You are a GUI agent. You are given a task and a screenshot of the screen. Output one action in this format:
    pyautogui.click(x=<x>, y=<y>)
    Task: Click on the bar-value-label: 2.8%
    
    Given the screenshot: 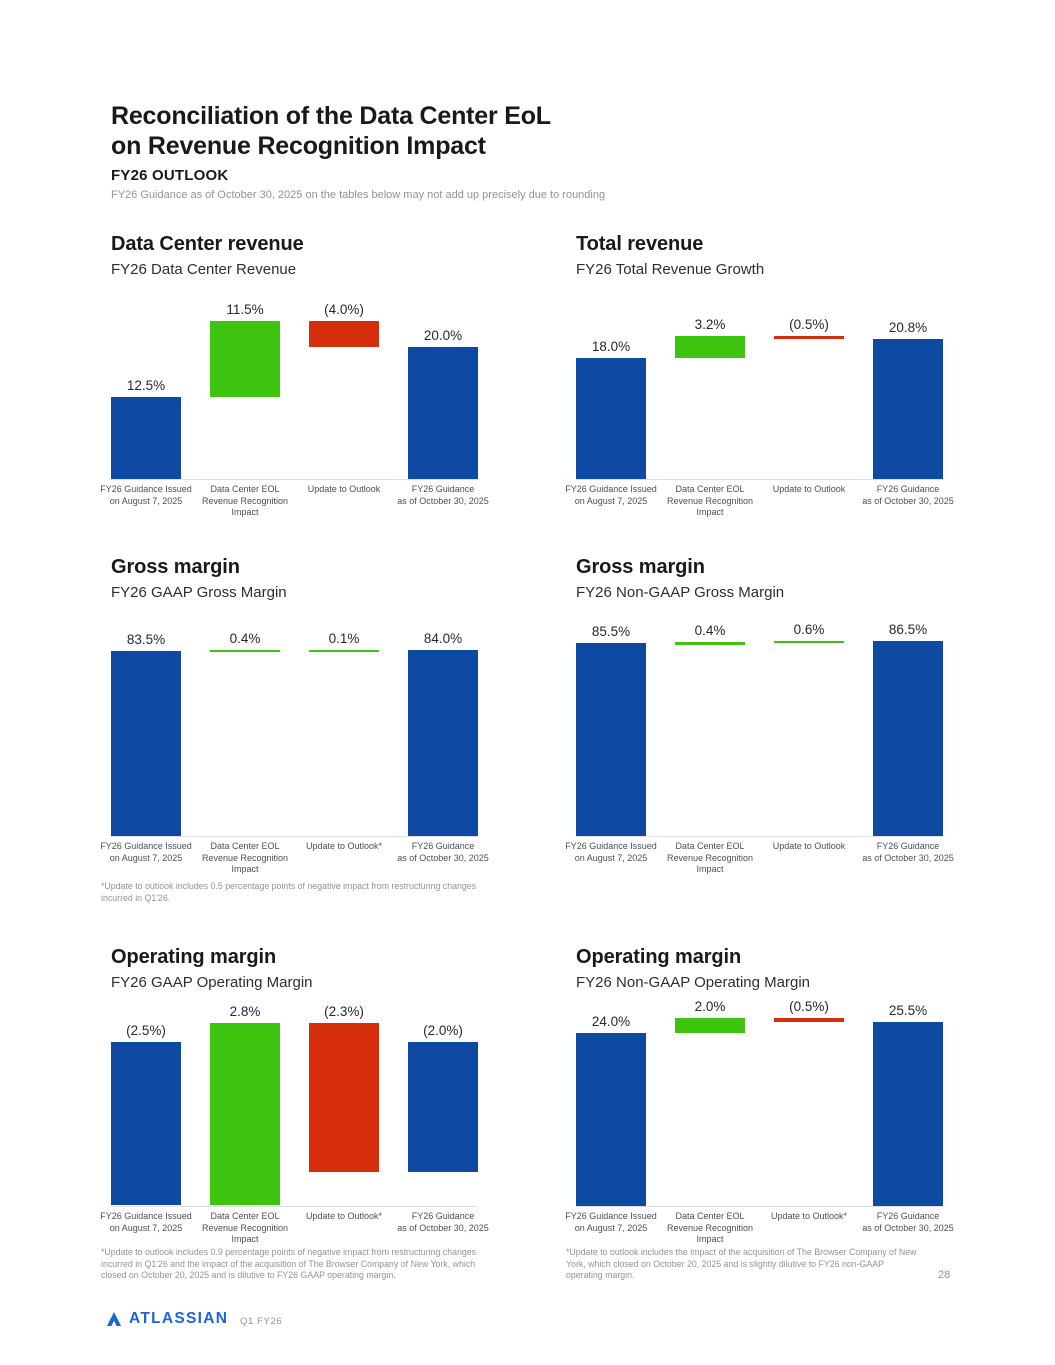 What is the action you would take?
    pyautogui.click(x=245, y=1011)
    